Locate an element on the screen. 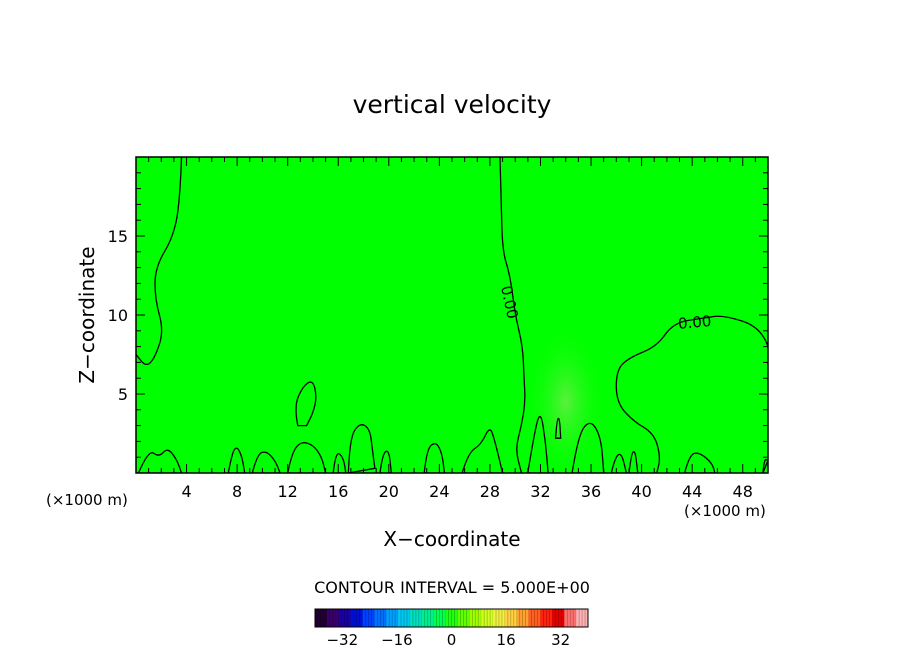 The width and height of the screenshot is (904, 654). x-tick-label-4: 4 is located at coordinates (186, 491).